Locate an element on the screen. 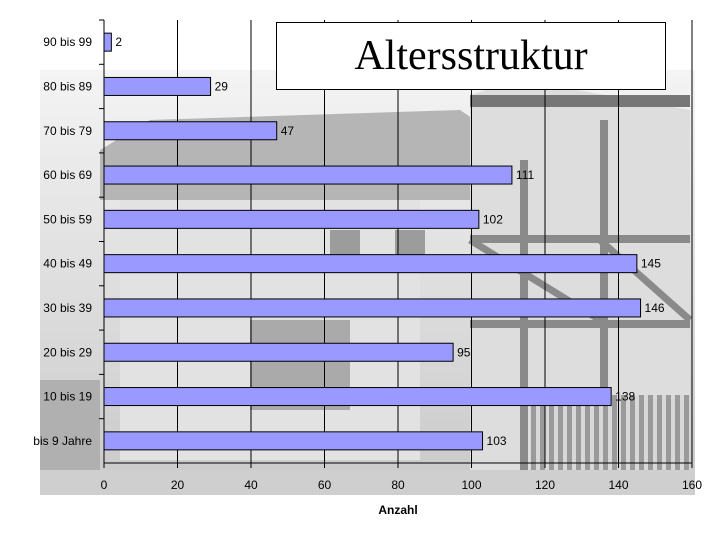  value-label: 111 is located at coordinates (525, 175).